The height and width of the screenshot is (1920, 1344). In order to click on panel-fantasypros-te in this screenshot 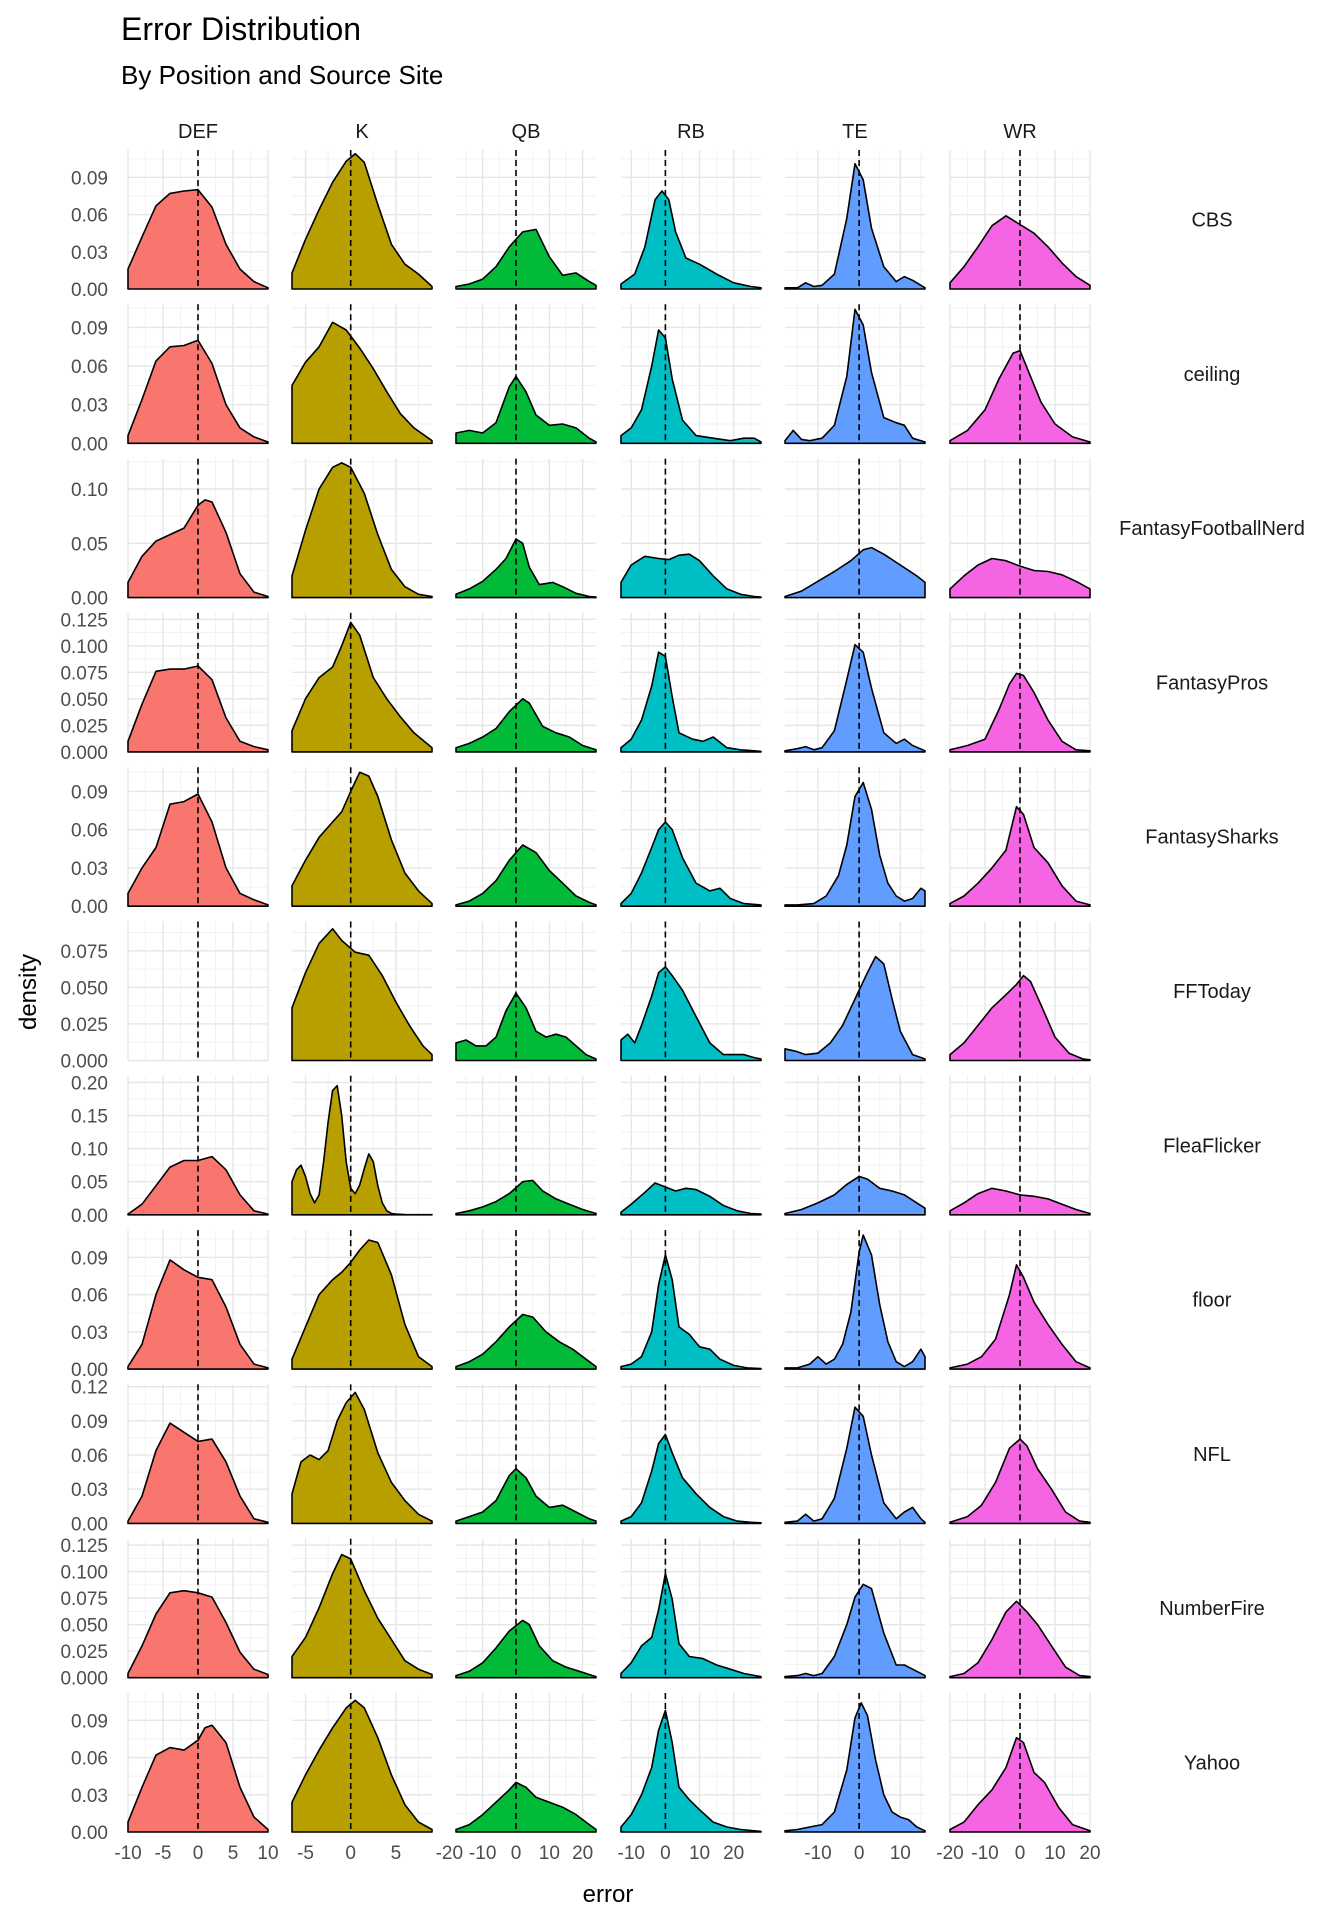, I will do `click(855, 682)`.